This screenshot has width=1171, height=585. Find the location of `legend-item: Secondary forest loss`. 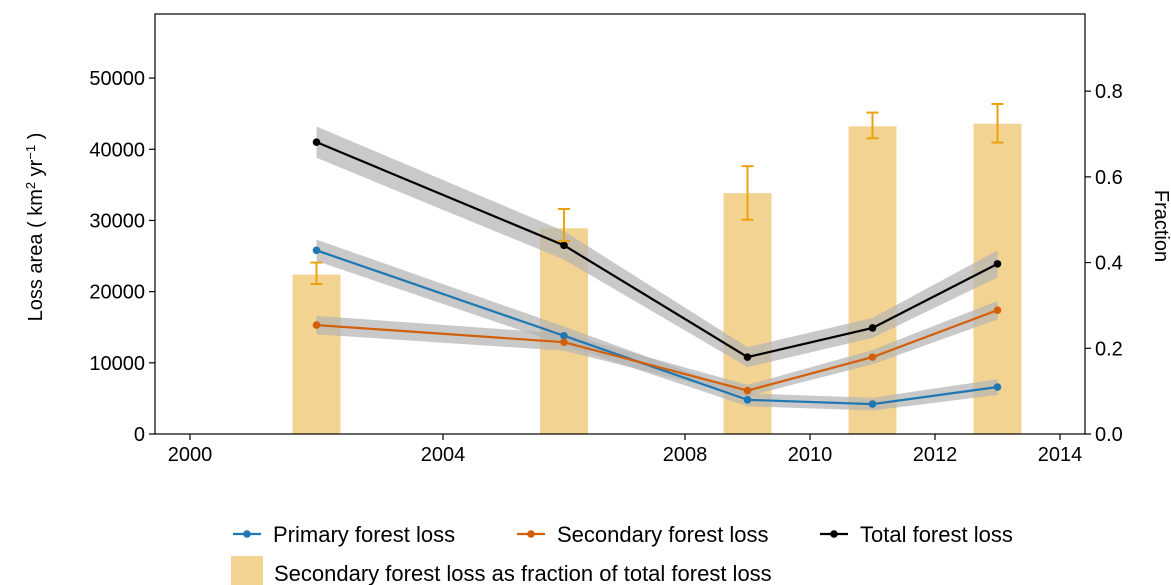

legend-item: Secondary forest loss is located at coordinates (643, 534).